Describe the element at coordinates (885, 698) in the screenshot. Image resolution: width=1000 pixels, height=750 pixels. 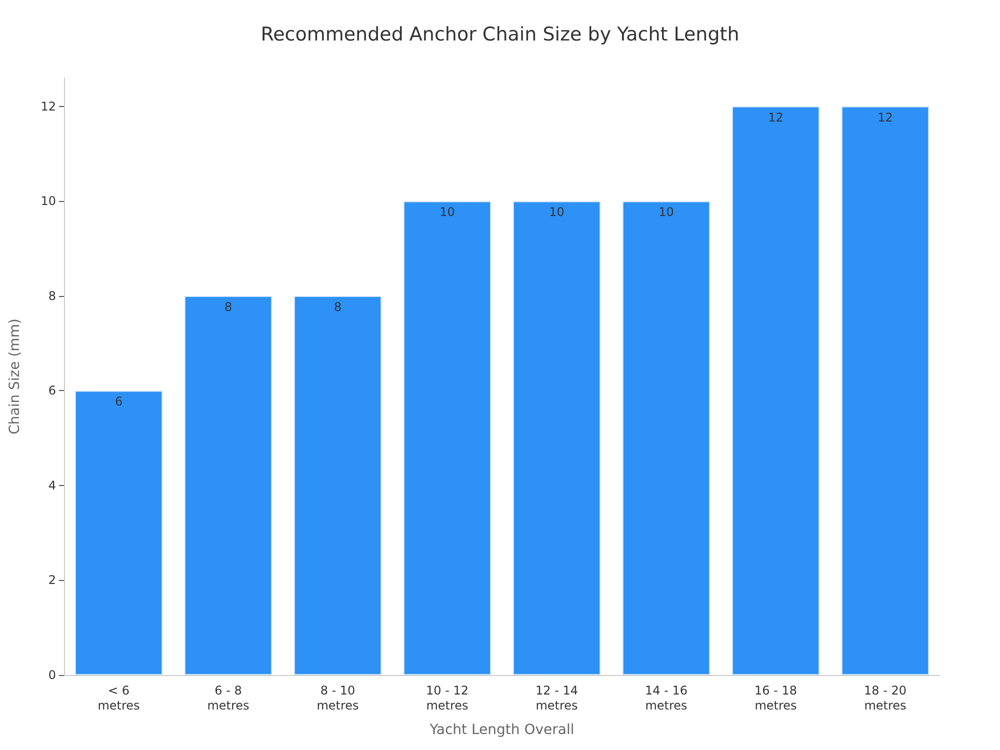
I see `x-tick-label: 18 - 20 metres` at that location.